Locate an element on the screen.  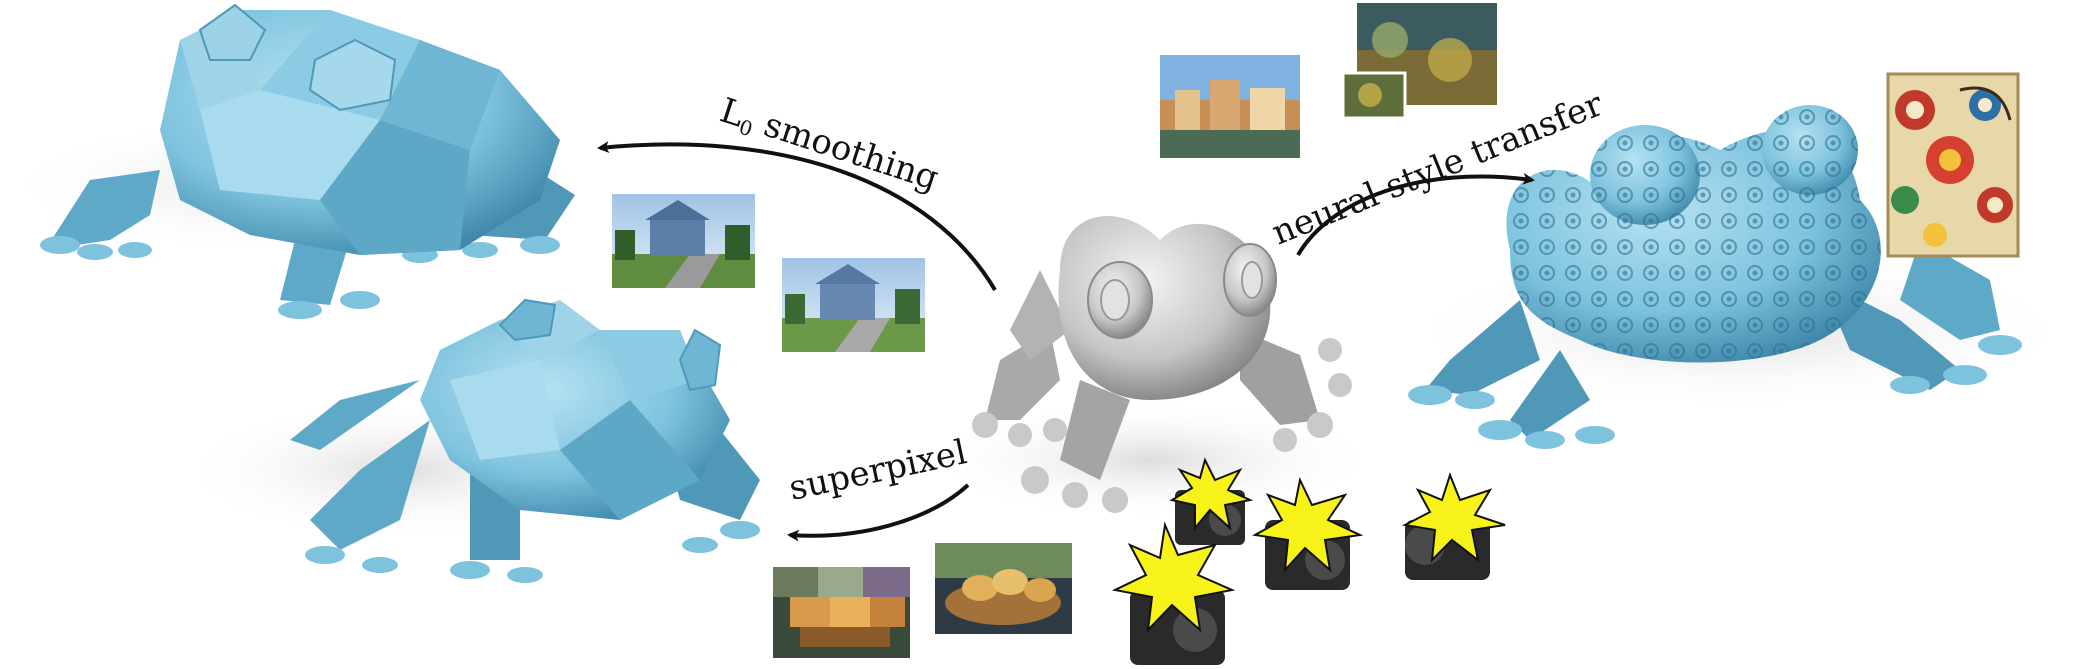
superpixel-arrow is located at coordinates (878, 512).